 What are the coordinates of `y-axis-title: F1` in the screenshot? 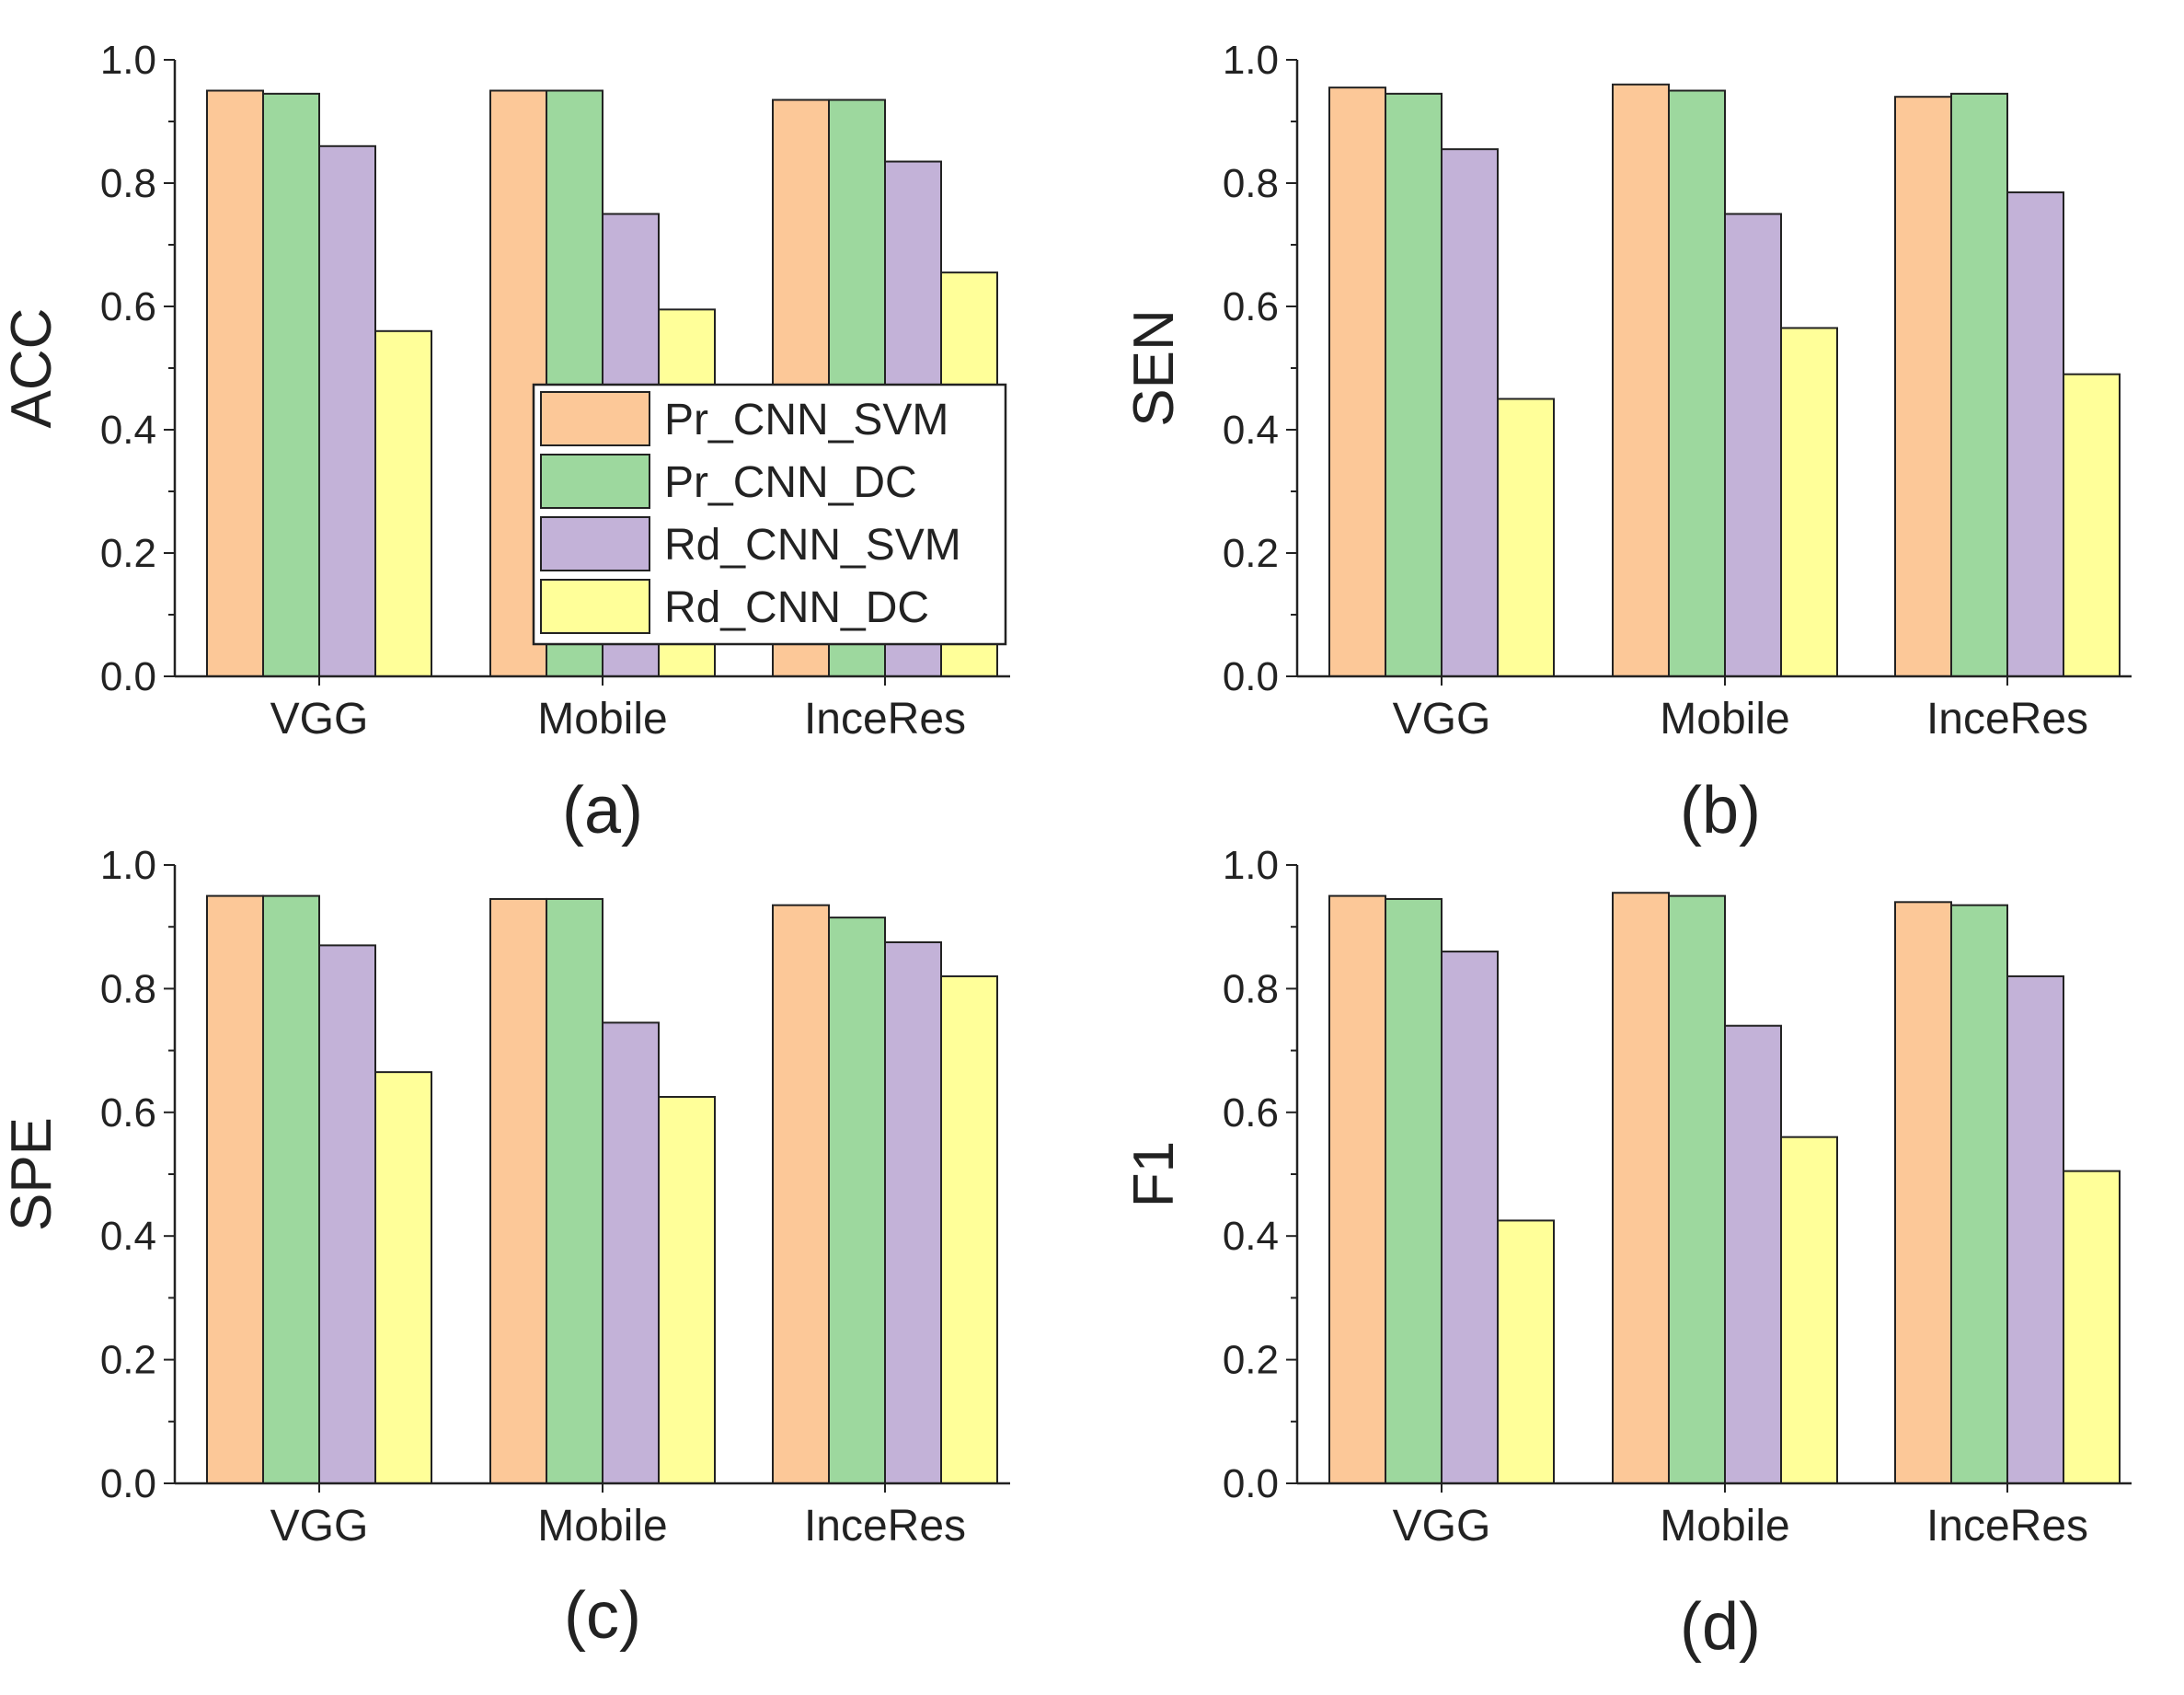 It's located at (1154, 1174).